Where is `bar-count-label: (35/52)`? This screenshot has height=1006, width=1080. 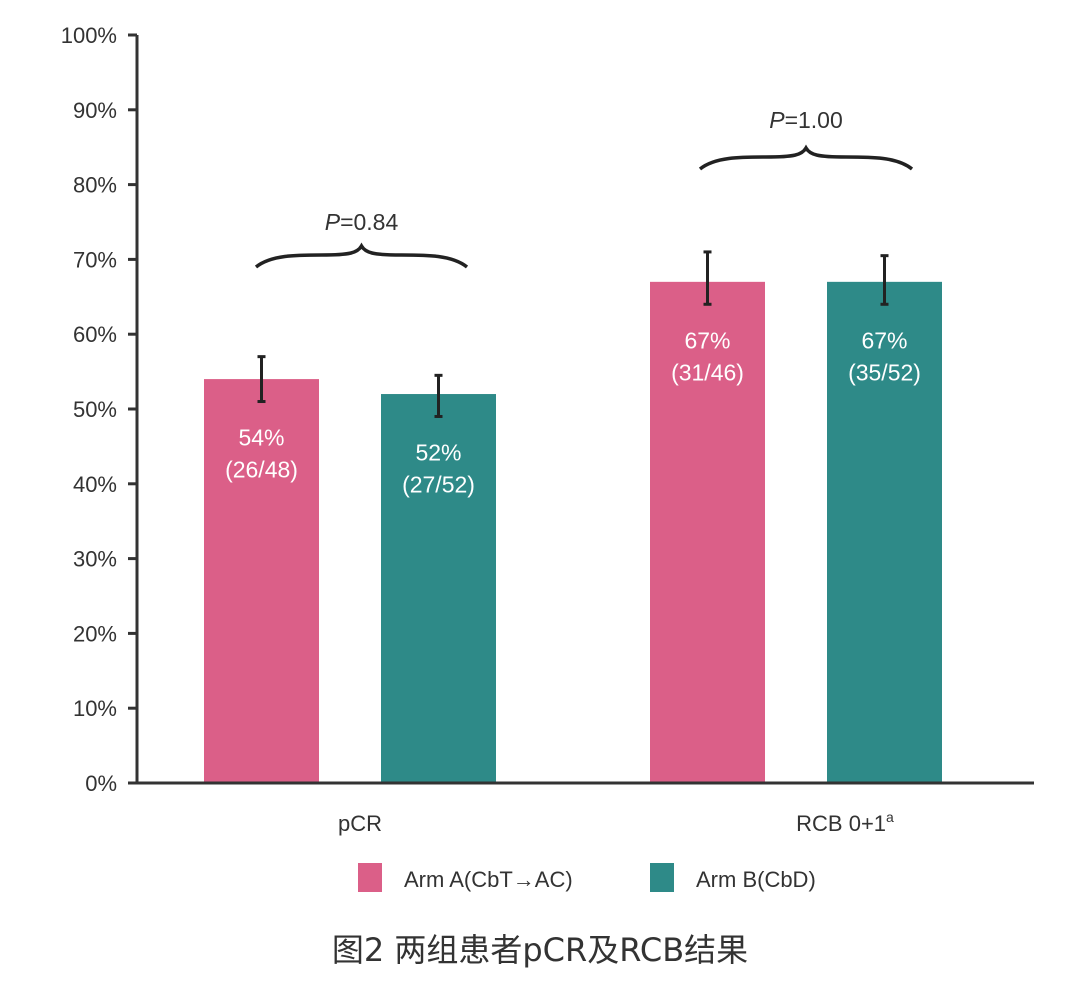 bar-count-label: (35/52) is located at coordinates (884, 372).